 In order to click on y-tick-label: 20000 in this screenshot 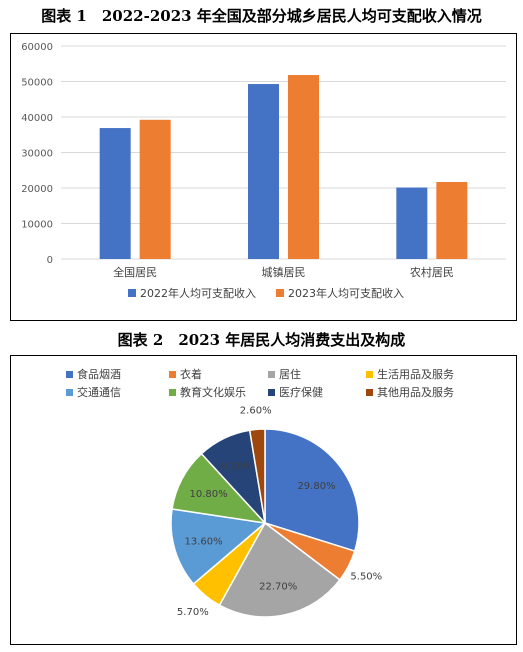, I will do `click(37, 189)`.